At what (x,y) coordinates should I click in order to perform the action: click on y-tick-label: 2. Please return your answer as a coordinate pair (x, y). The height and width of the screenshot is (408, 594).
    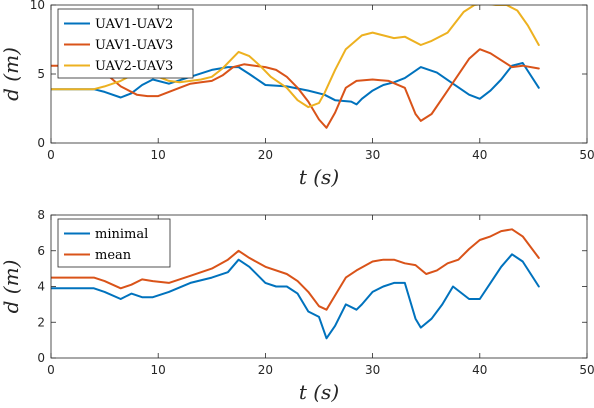
    Looking at the image, I should click on (41, 322).